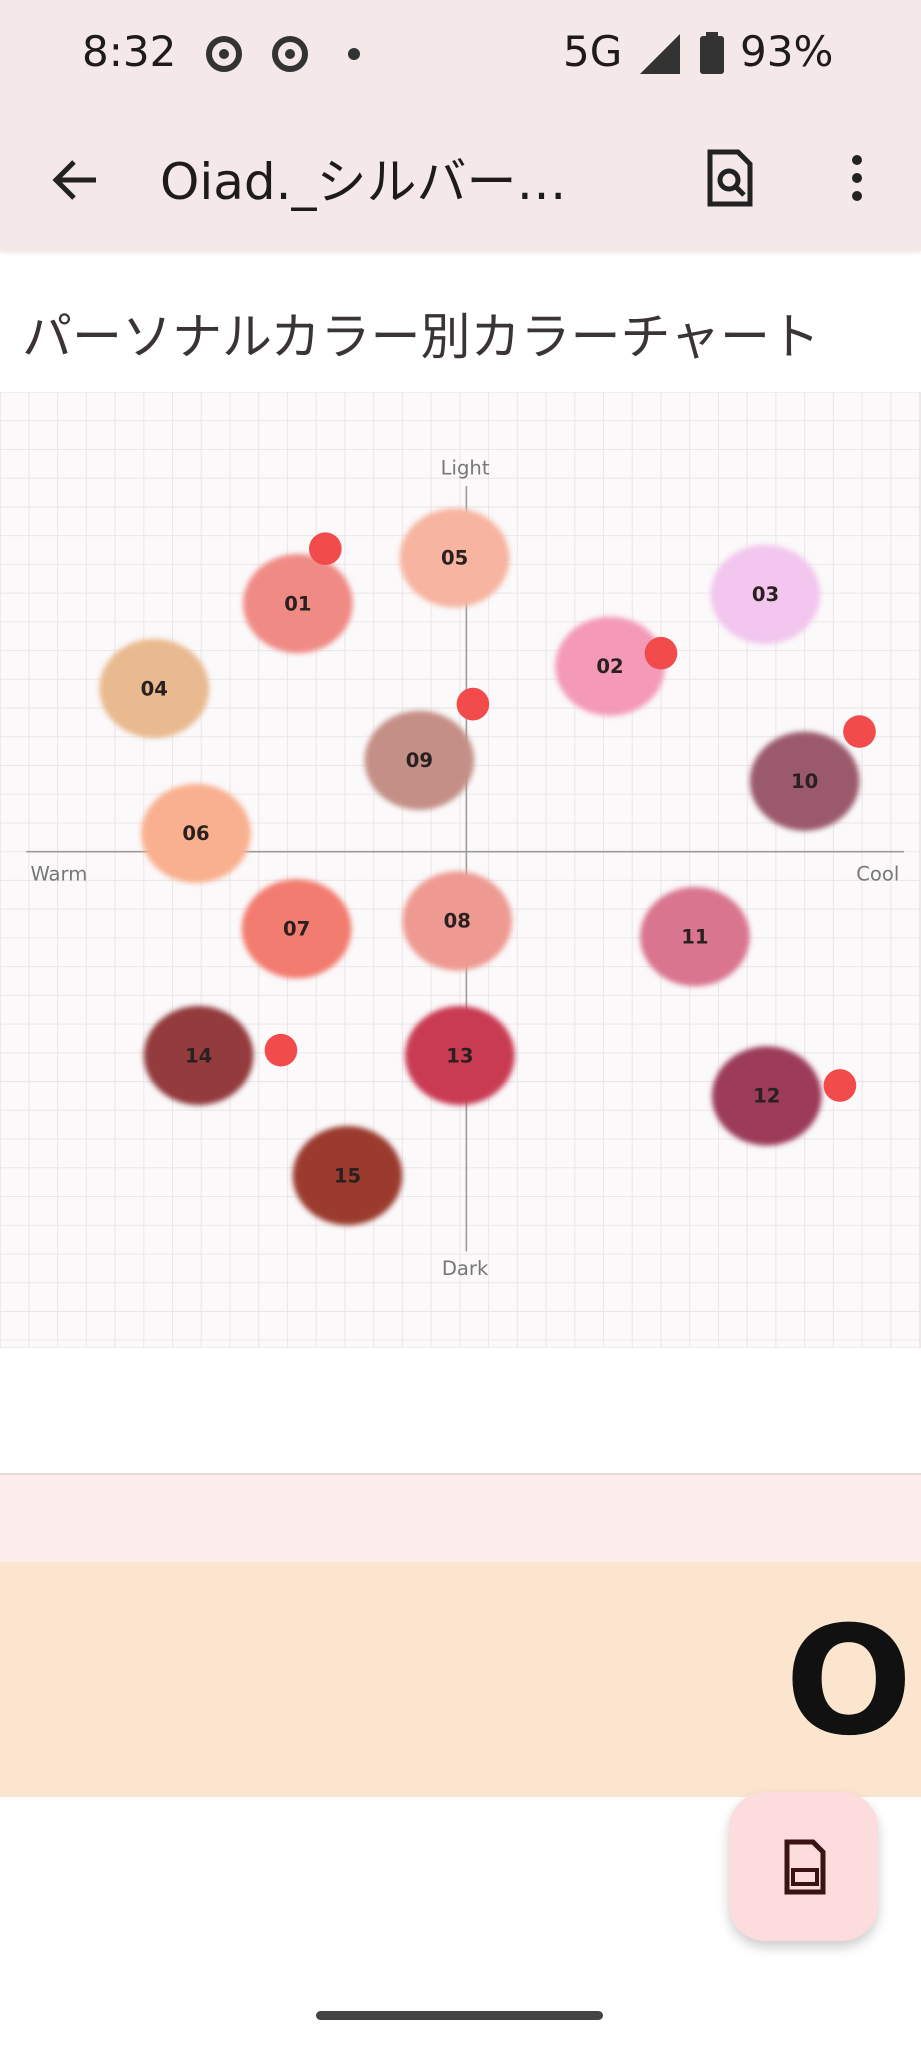  Describe the element at coordinates (224, 54) in the screenshot. I see `status-icons` at that location.